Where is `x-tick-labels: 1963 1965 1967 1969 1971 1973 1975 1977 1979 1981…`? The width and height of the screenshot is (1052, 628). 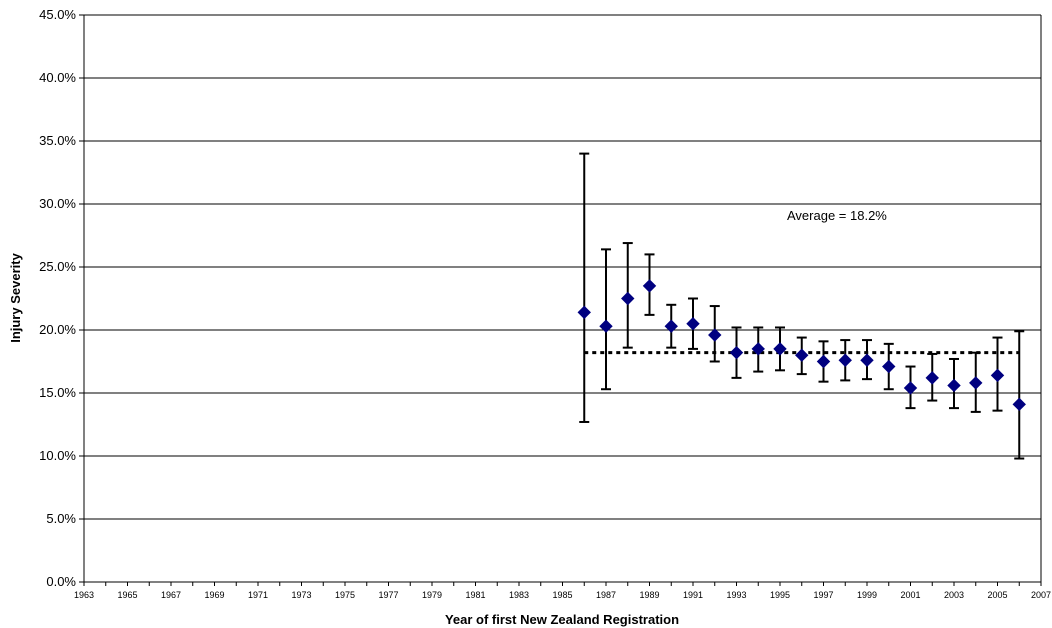
x-tick-labels: 1963 1965 1967 1969 1971 1973 1975 1977 1979 1981… is located at coordinates (562, 595).